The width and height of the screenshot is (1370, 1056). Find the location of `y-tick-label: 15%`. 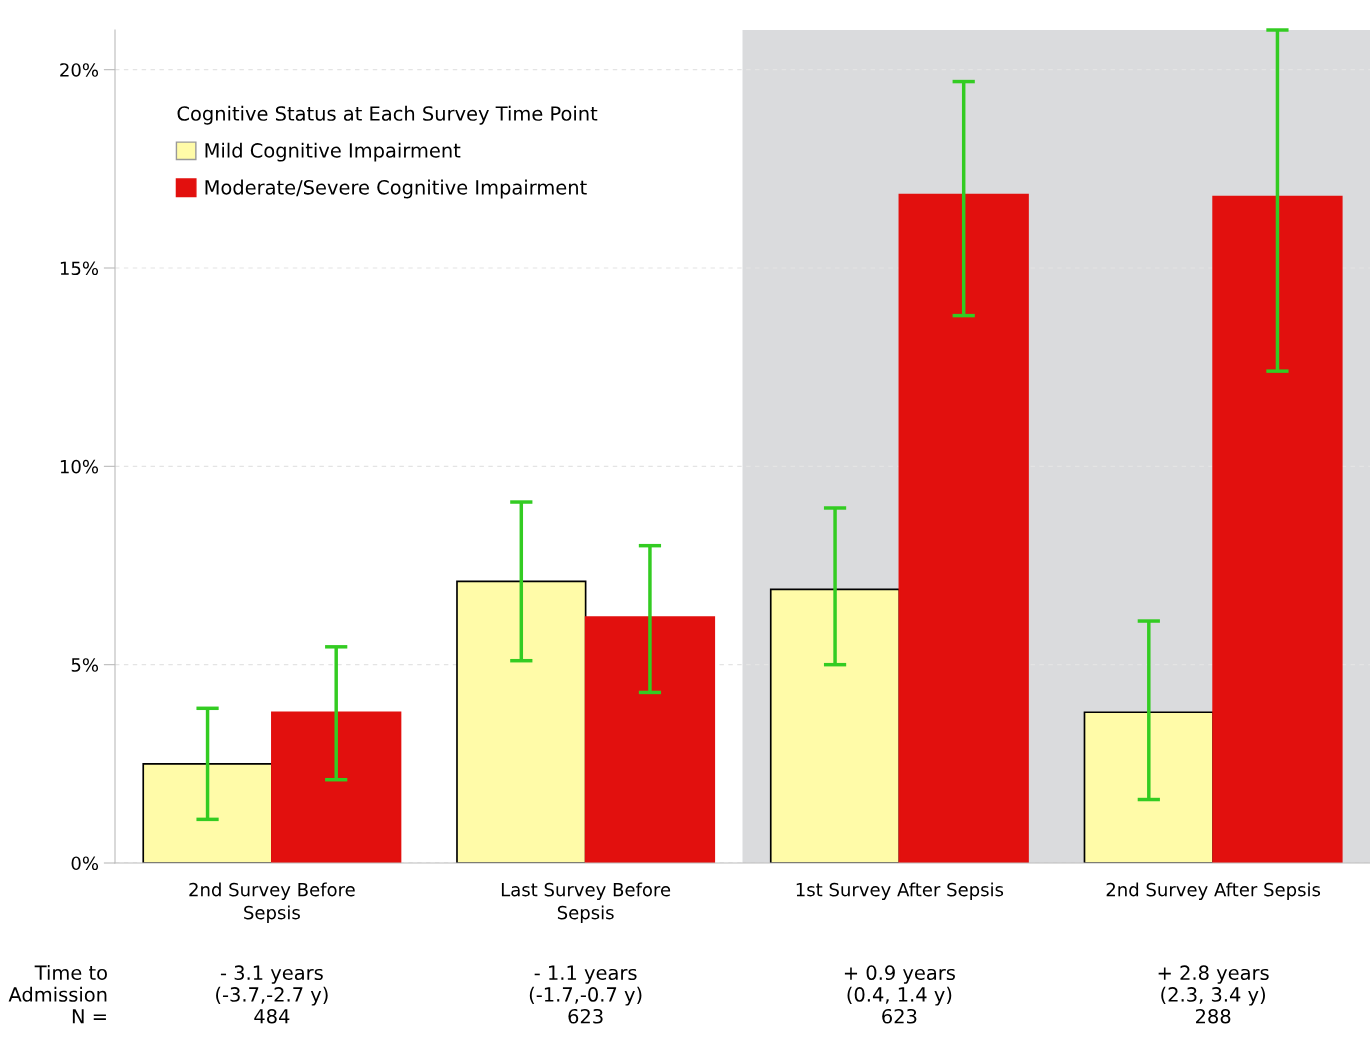

y-tick-label: 15% is located at coordinates (79, 268).